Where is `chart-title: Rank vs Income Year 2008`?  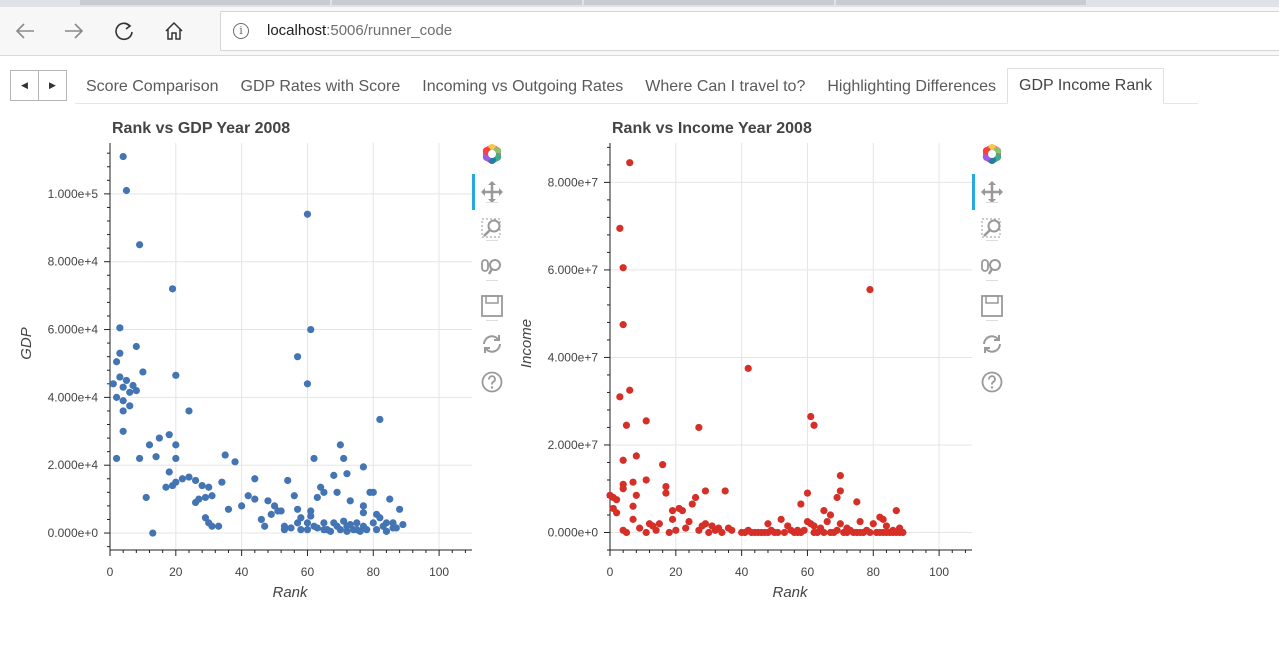 chart-title: Rank vs Income Year 2008 is located at coordinates (712, 128).